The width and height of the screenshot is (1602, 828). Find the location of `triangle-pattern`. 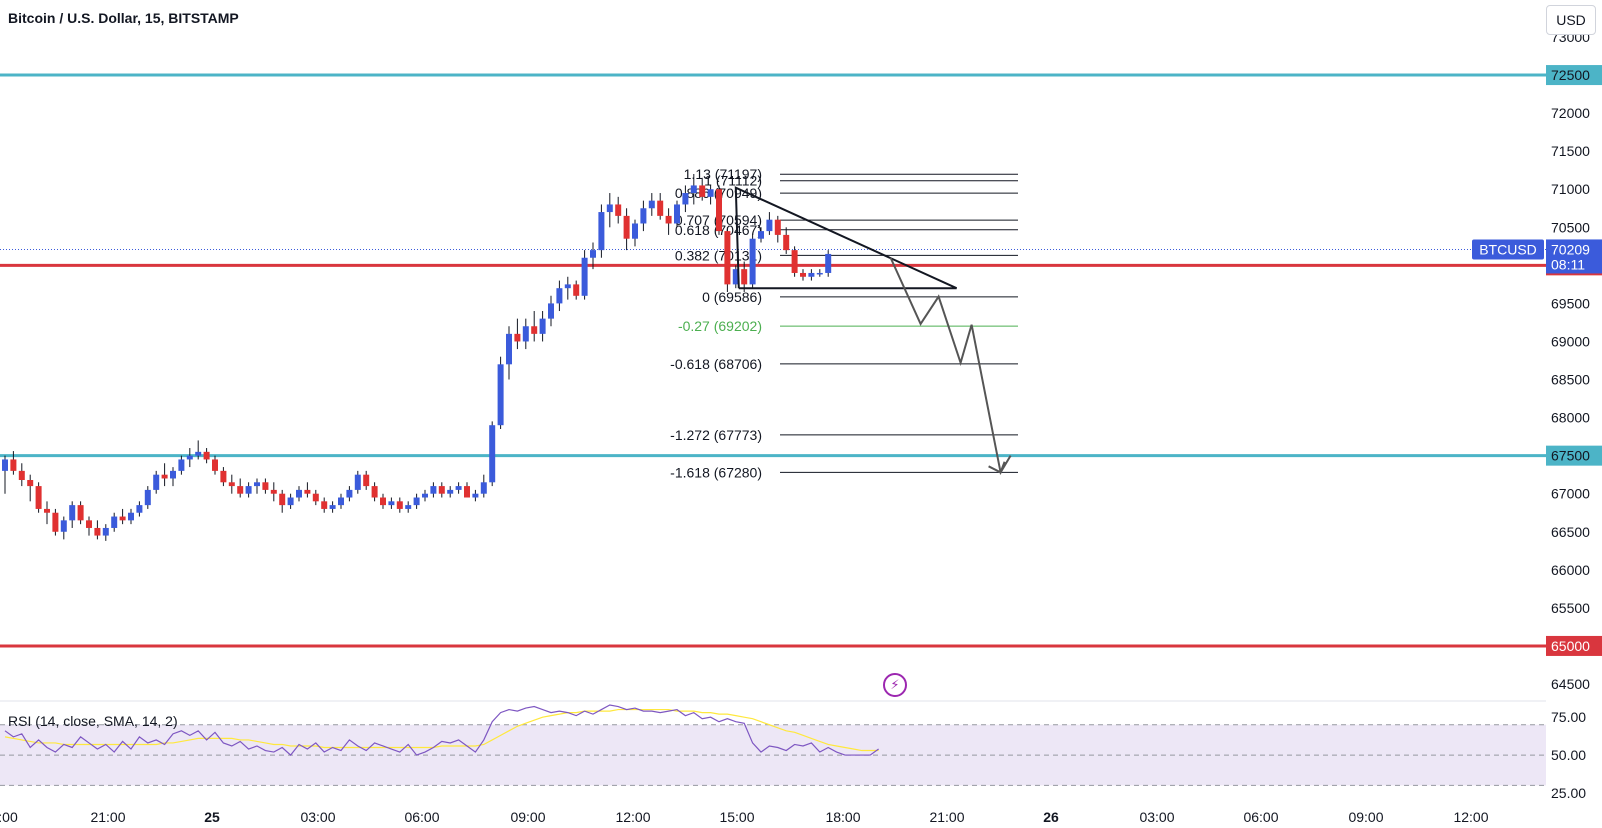

triangle-pattern is located at coordinates (846, 238).